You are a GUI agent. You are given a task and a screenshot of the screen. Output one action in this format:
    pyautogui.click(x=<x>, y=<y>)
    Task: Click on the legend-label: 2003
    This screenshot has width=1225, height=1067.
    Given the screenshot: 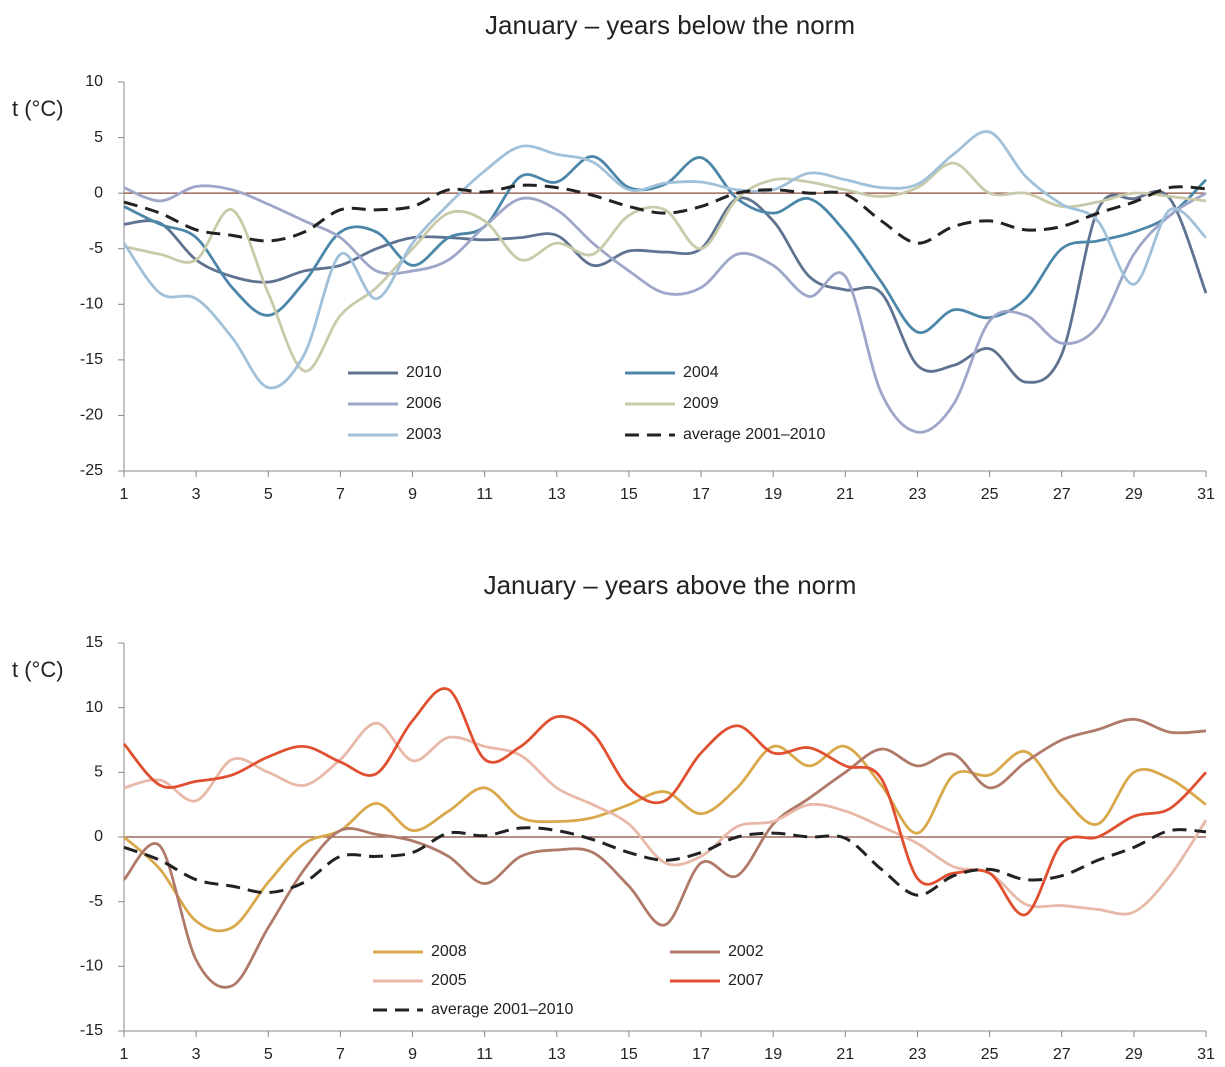 What is the action you would take?
    pyautogui.click(x=424, y=434)
    